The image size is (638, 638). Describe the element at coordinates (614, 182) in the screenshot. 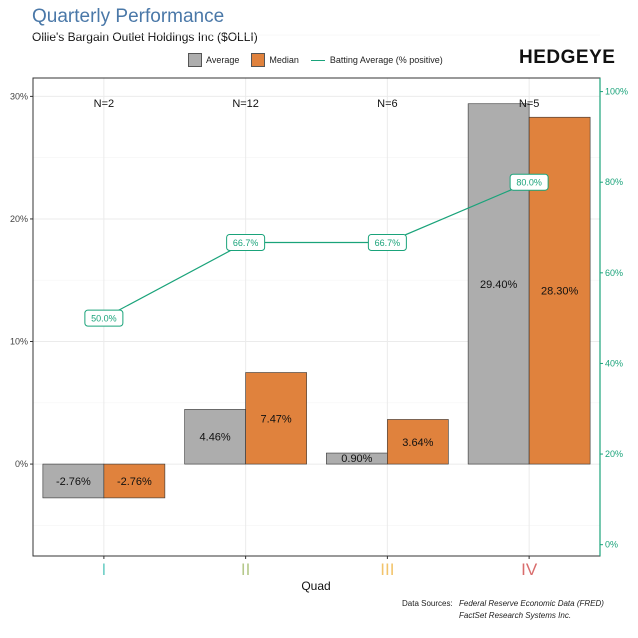

I see `y-right-tick-label: 80%` at that location.